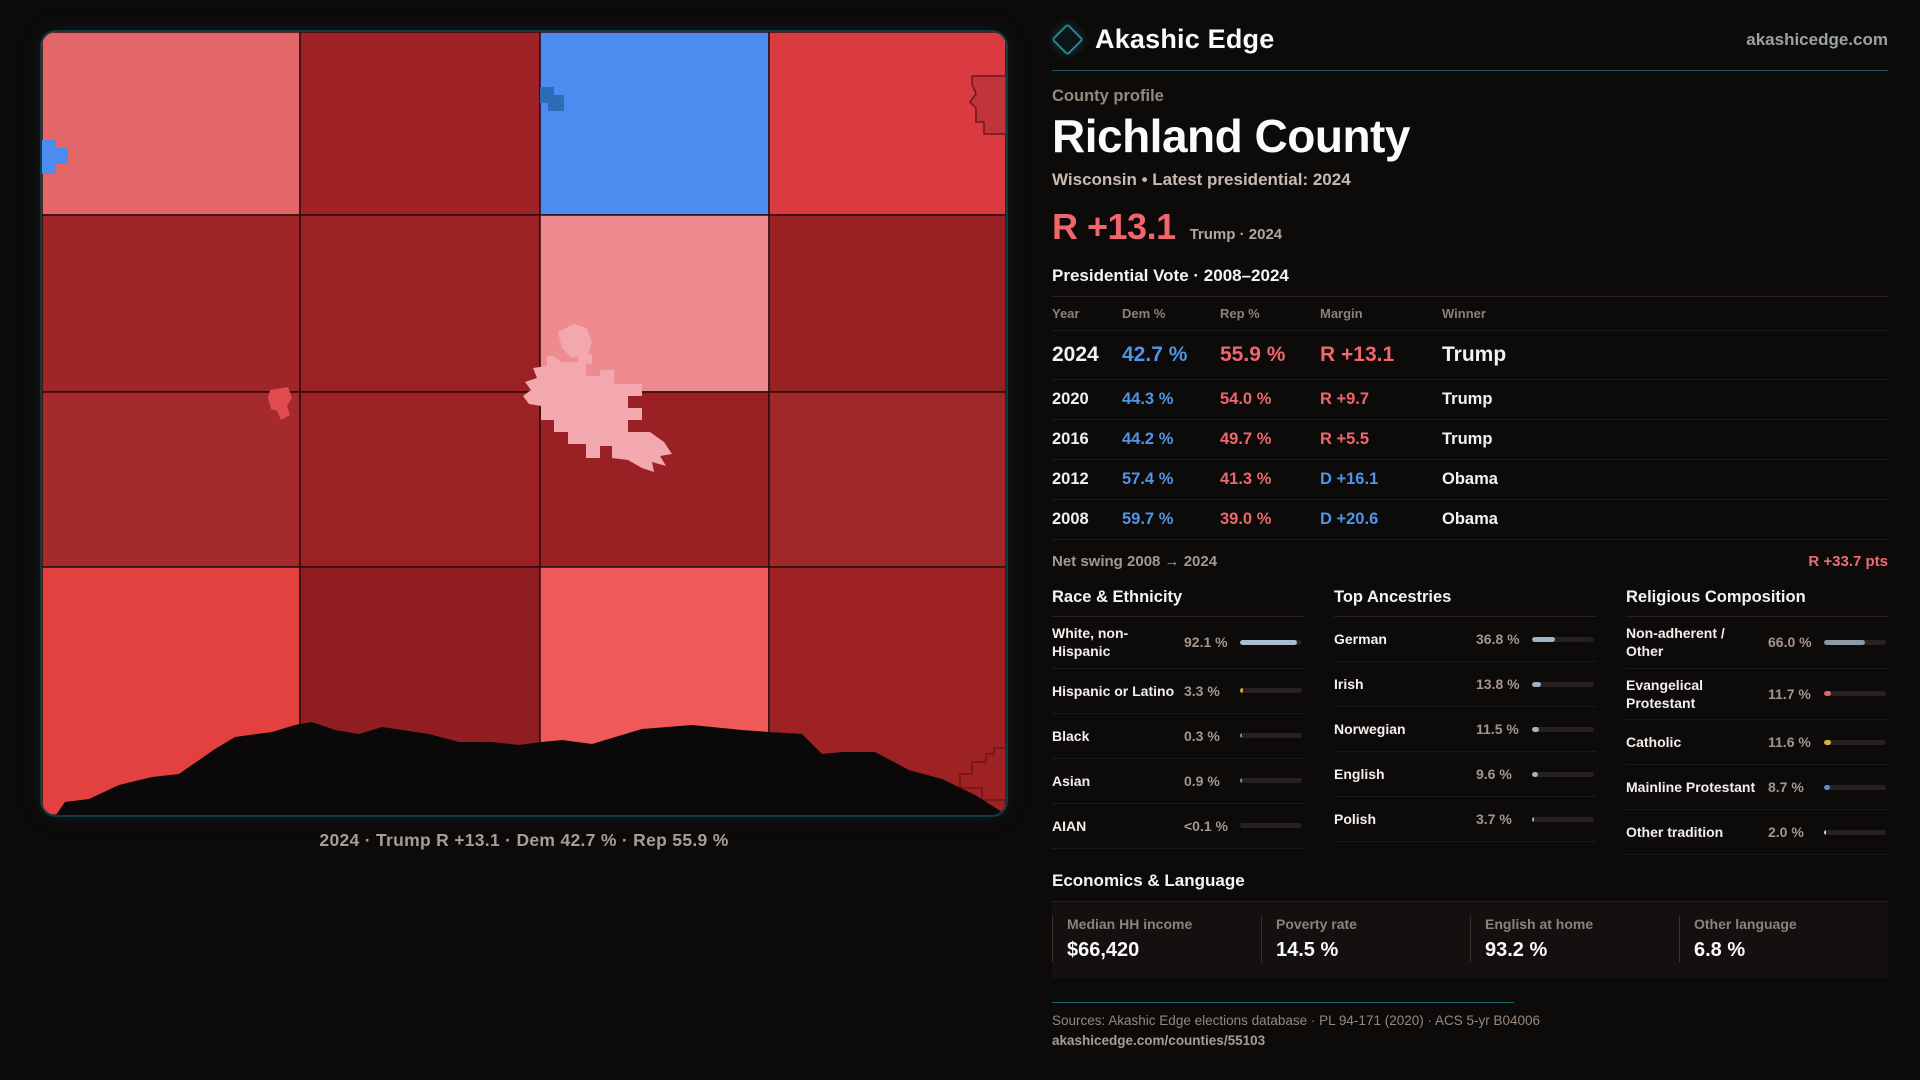 The height and width of the screenshot is (1080, 1920). Describe the element at coordinates (597, 398) in the screenshot. I see `city-precinct` at that location.